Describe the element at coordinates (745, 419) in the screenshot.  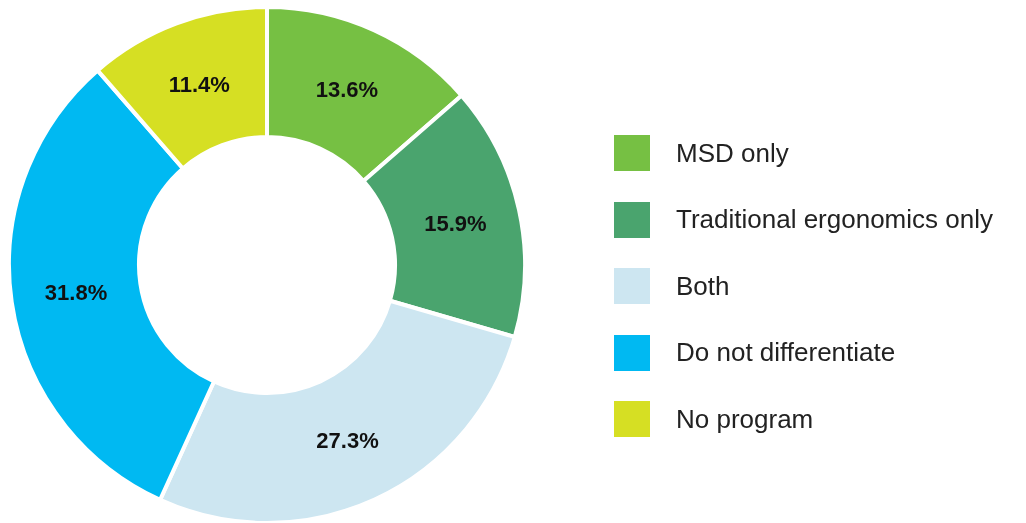
I see `legend-label: No program` at that location.